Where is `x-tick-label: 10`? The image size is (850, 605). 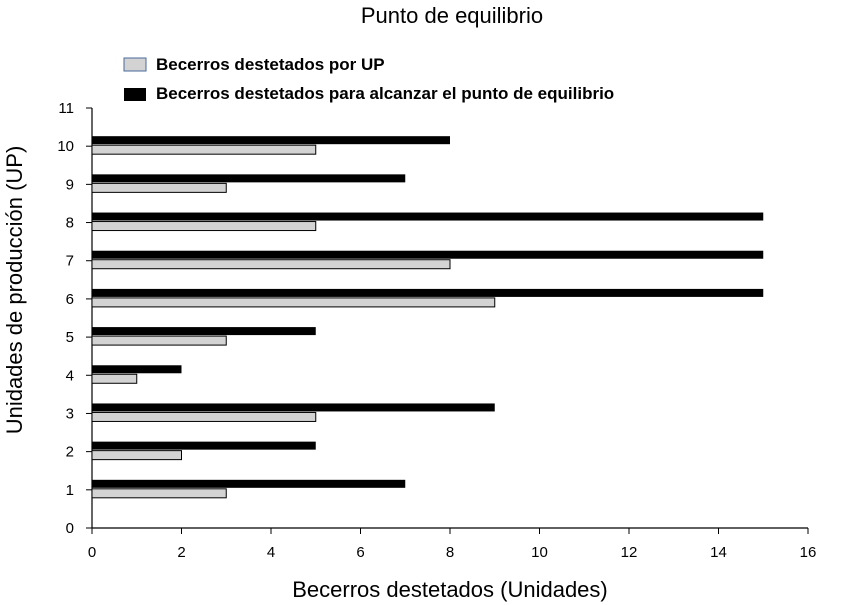
x-tick-label: 10 is located at coordinates (539, 552).